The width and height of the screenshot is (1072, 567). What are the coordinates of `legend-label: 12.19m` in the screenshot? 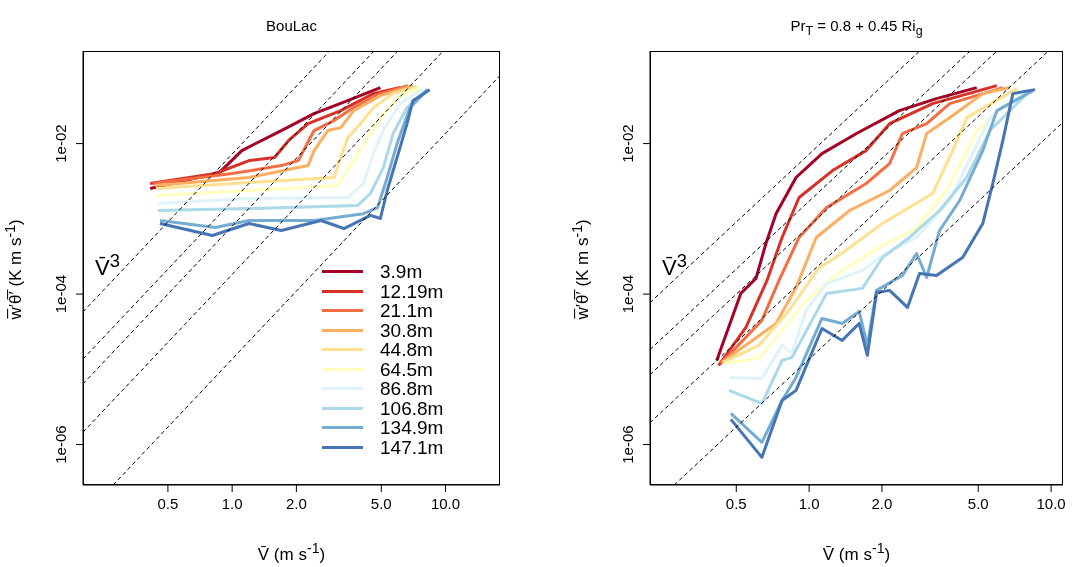 It's located at (412, 291).